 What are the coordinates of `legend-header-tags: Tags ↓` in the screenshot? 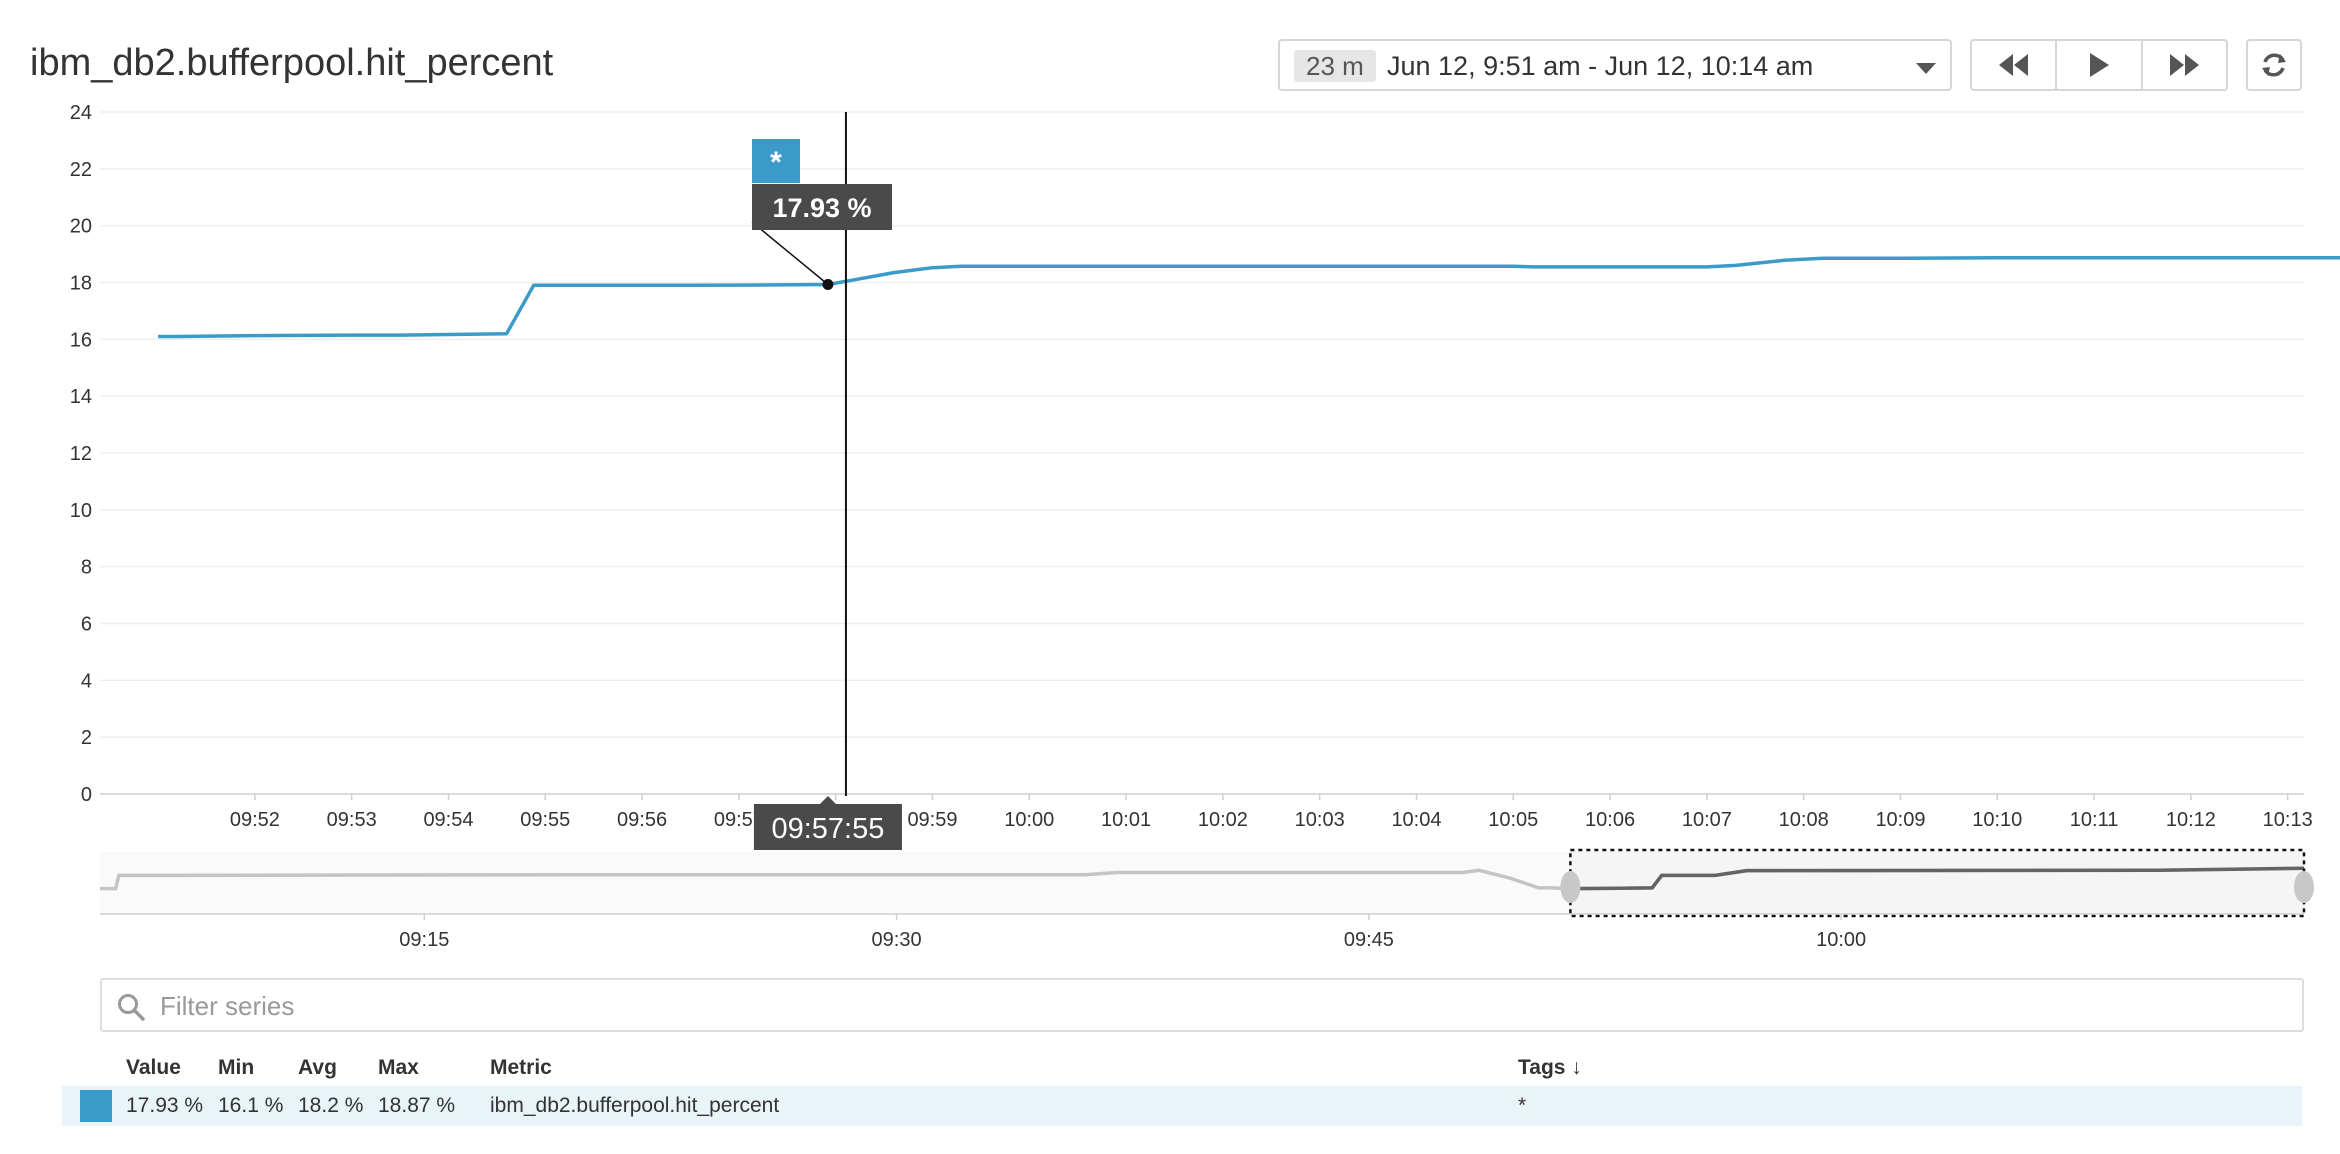 It's located at (1550, 1067).